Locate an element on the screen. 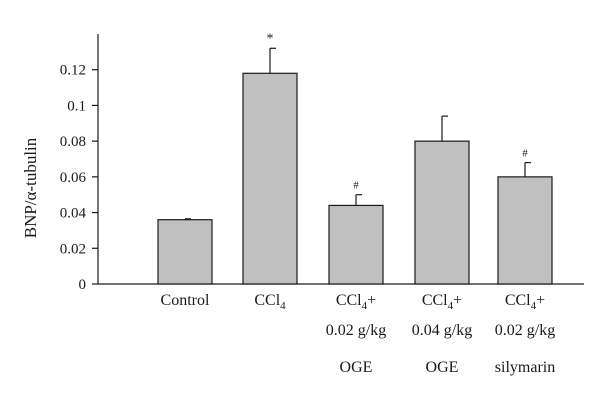 The height and width of the screenshot is (401, 600). y-tick-label: 0.12 is located at coordinates (73, 71).